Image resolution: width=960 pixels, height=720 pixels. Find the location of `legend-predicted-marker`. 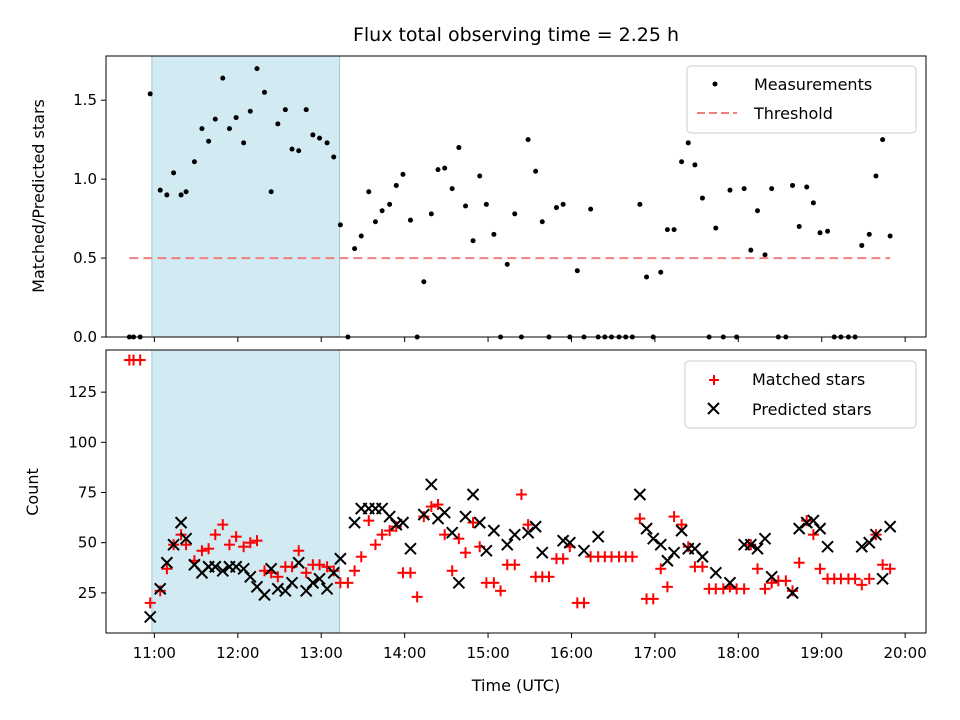

legend-predicted-marker is located at coordinates (713, 408).